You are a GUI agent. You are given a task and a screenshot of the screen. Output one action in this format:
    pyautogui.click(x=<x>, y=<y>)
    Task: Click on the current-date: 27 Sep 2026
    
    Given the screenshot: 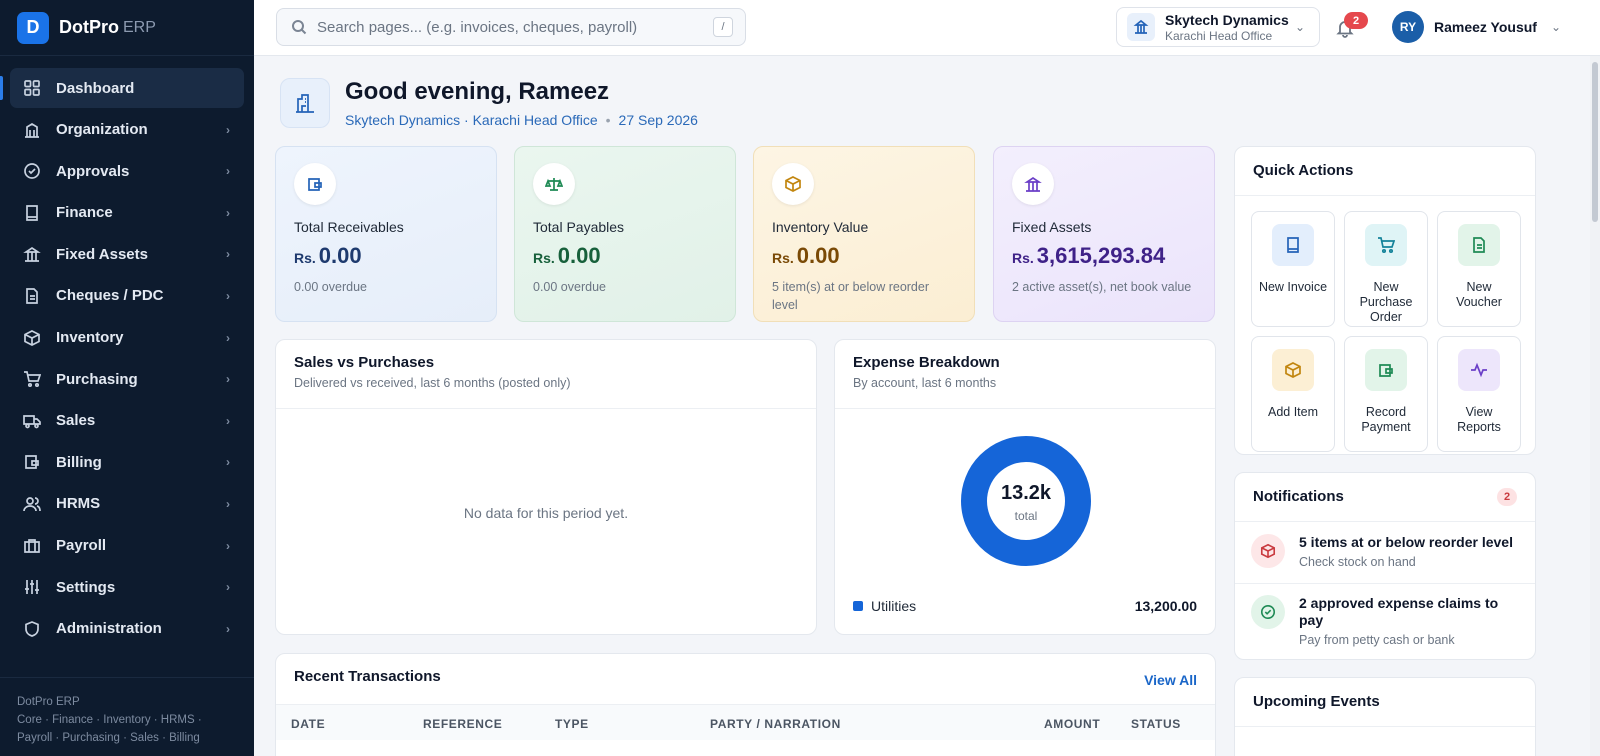 What is the action you would take?
    pyautogui.click(x=658, y=120)
    